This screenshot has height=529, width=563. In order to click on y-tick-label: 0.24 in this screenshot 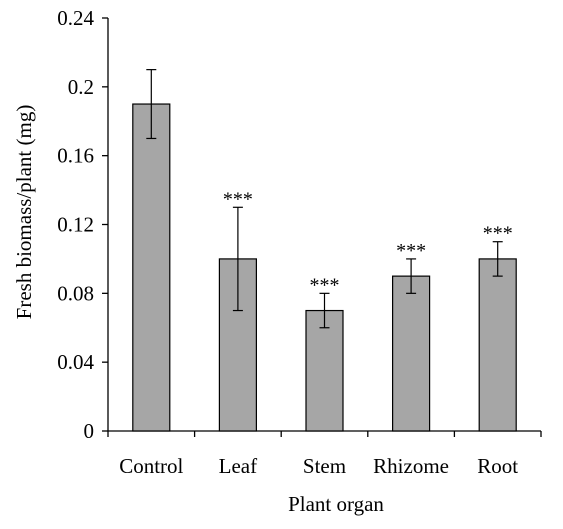, I will do `click(75, 18)`.